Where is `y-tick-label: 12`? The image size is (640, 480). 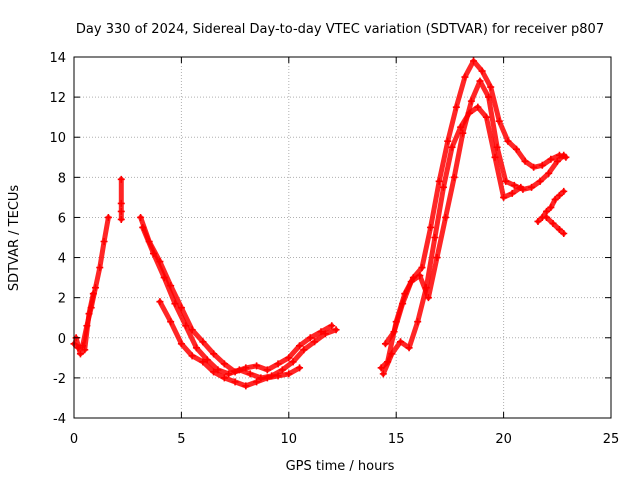
y-tick-label: 12 is located at coordinates (57, 98).